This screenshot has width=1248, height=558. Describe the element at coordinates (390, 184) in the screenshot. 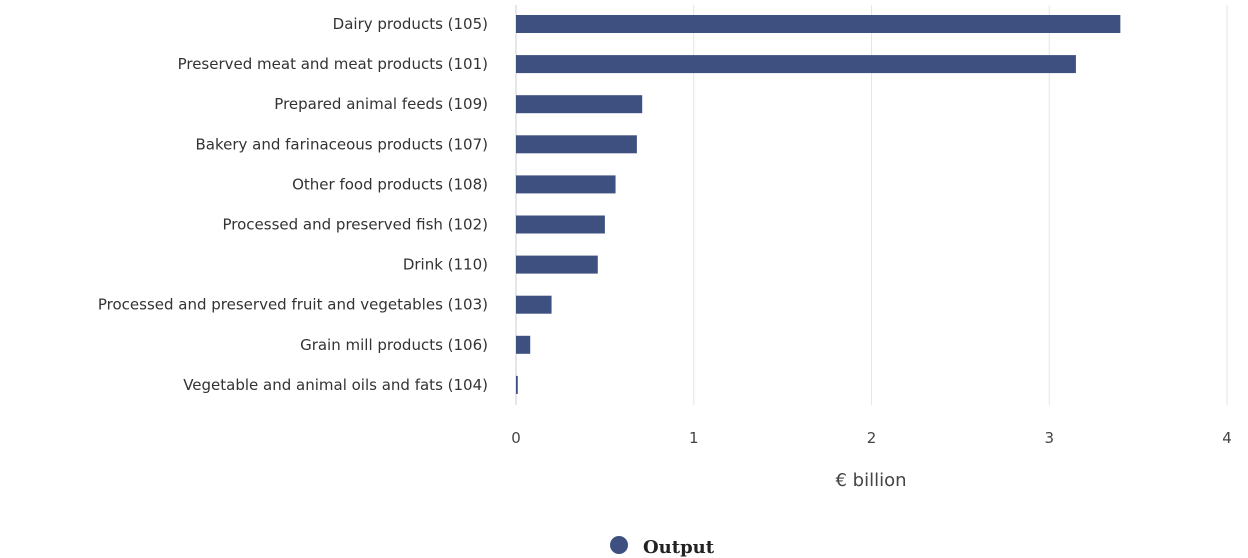

I see `category-label: Other food products (108)` at that location.